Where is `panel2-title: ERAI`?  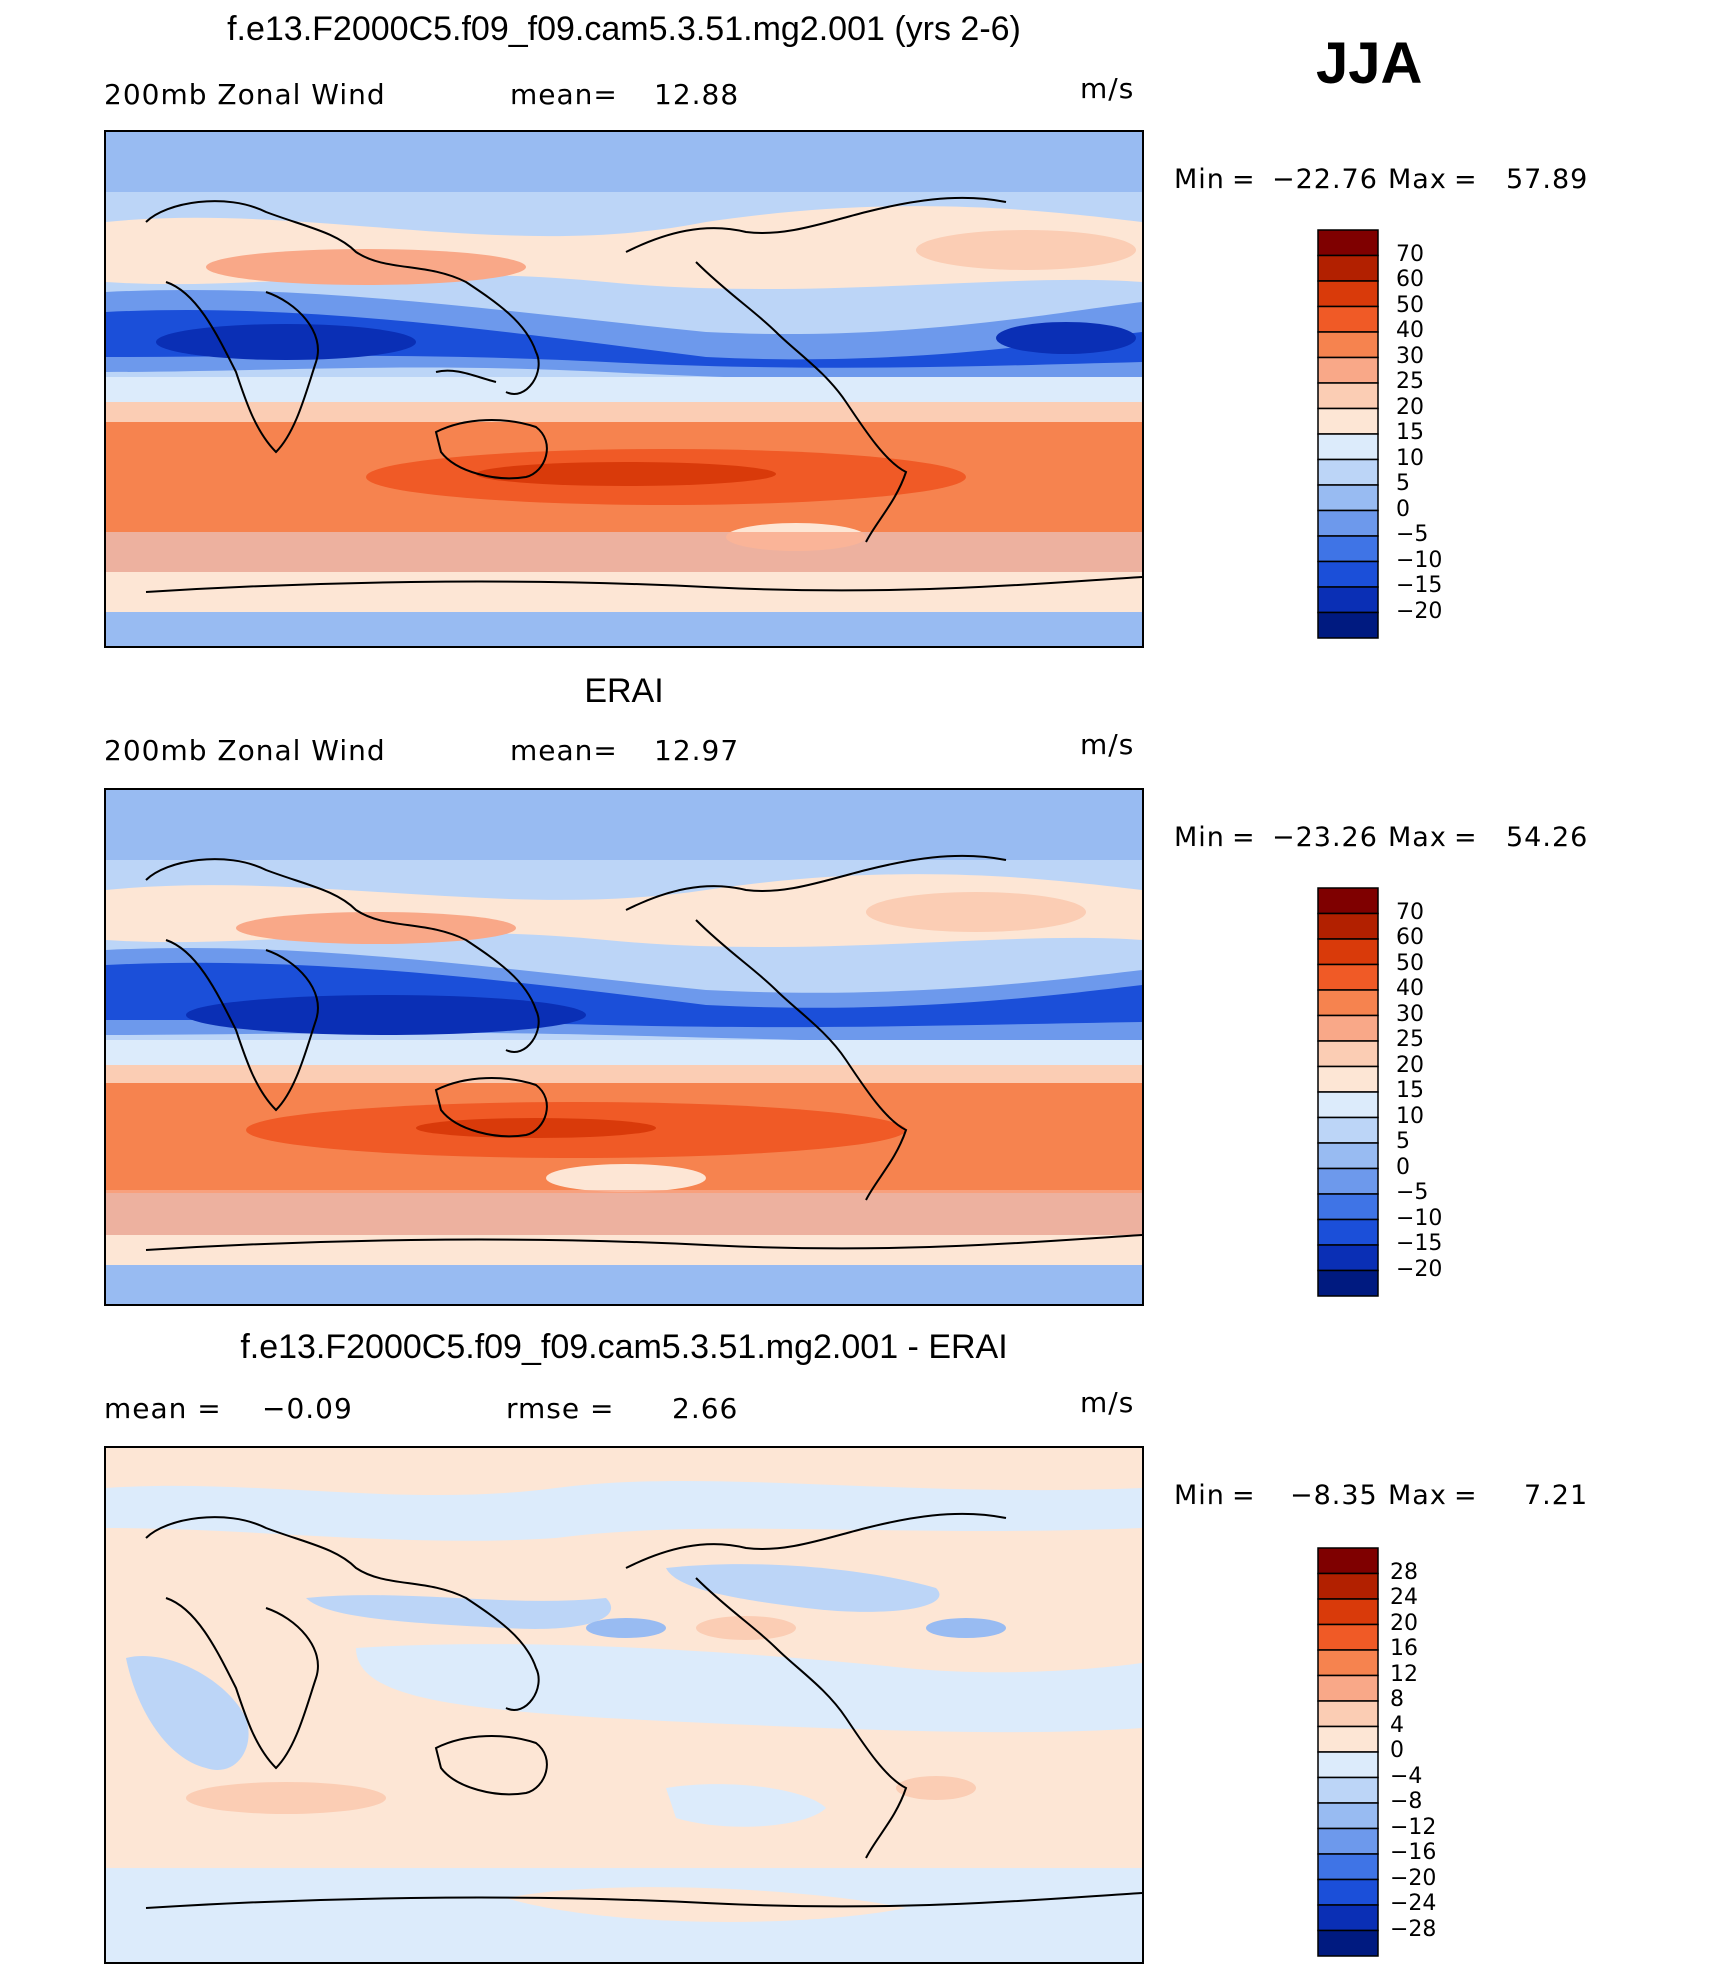
panel2-title: ERAI is located at coordinates (624, 691).